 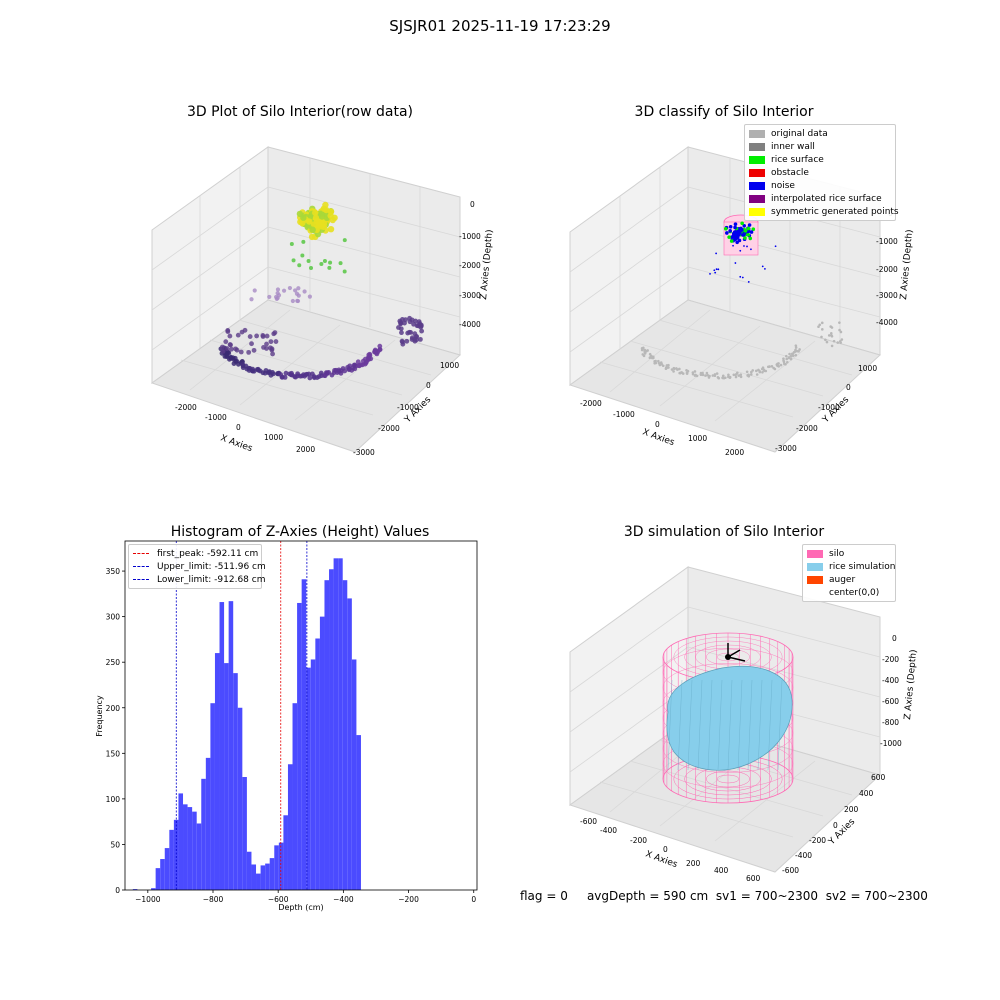 I want to click on plot1-ztick: -1000, so click(x=470, y=236).